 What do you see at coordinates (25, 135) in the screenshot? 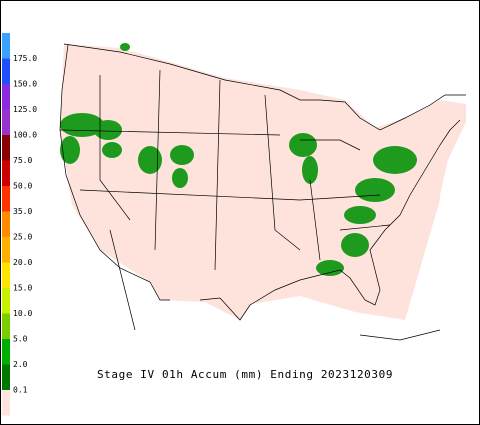
I see `legend-label: 100.0` at bounding box center [25, 135].